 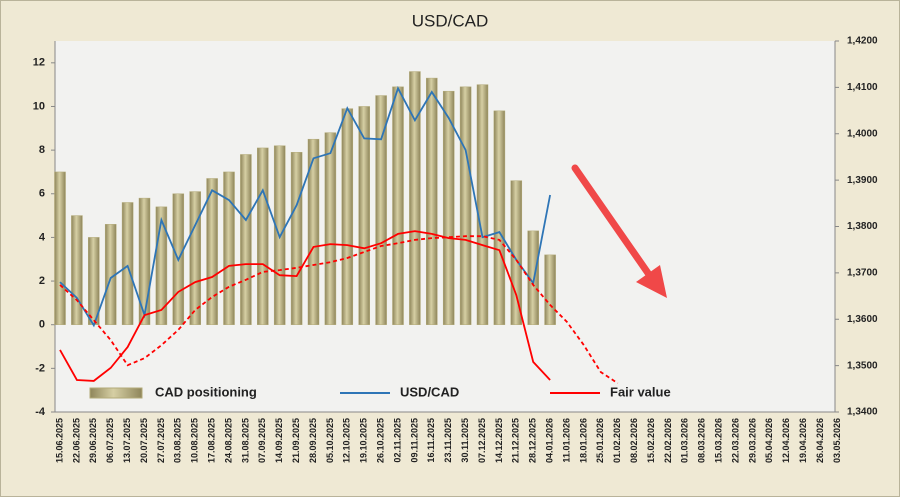 I want to click on x-tick-label: 05.10.2025, so click(x=330, y=440).